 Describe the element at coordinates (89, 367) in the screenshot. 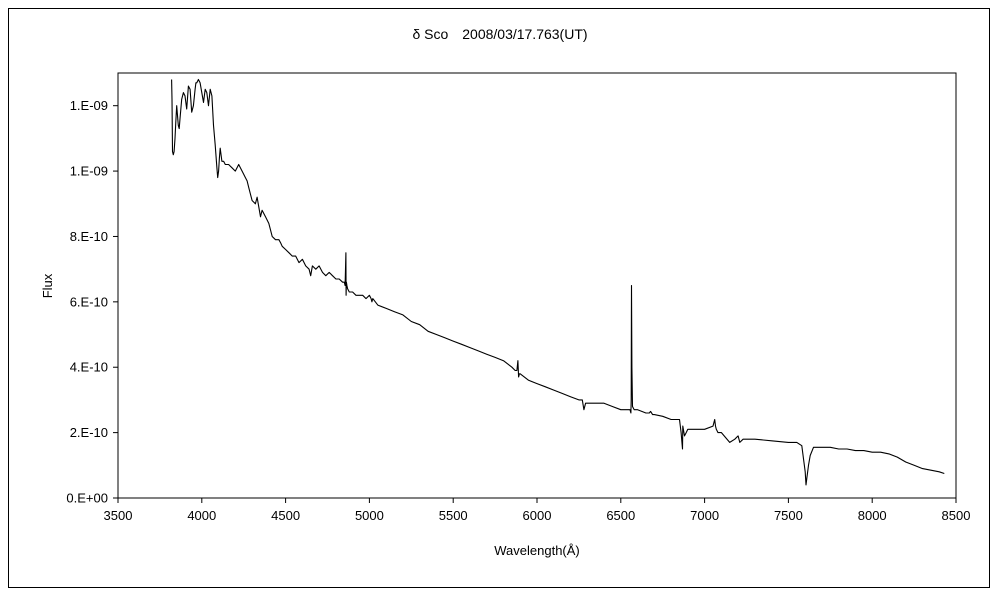

I see `y-tick-label: 4.E-10` at that location.